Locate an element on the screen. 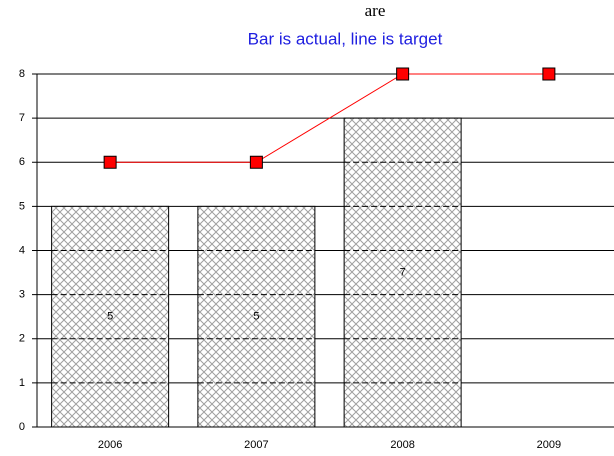 The image size is (614, 456). x-tick-label: 2008 is located at coordinates (402, 445).